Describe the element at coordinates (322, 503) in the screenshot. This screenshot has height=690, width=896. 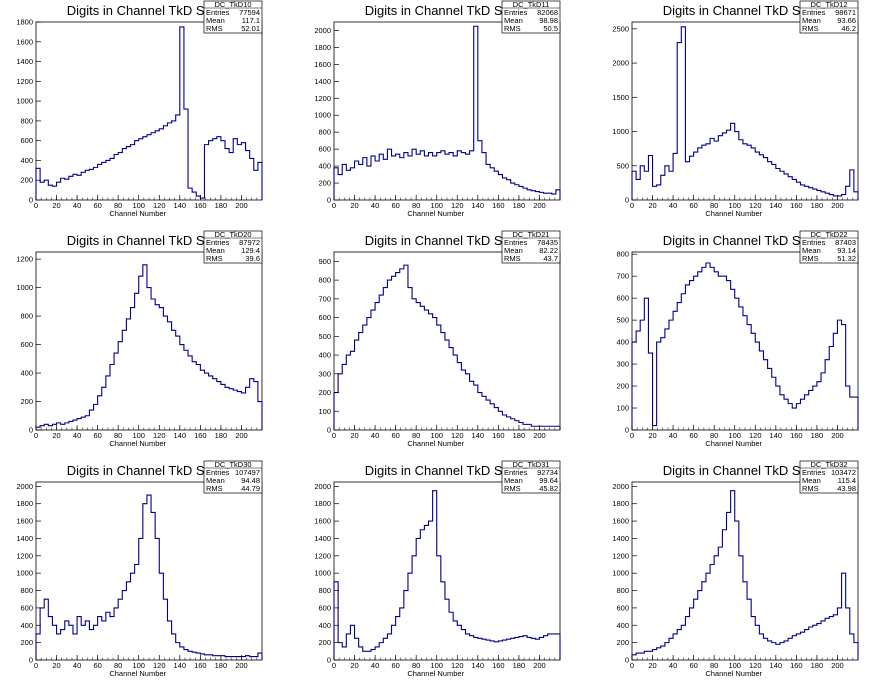
I see `y-tick-label: 1800` at that location.